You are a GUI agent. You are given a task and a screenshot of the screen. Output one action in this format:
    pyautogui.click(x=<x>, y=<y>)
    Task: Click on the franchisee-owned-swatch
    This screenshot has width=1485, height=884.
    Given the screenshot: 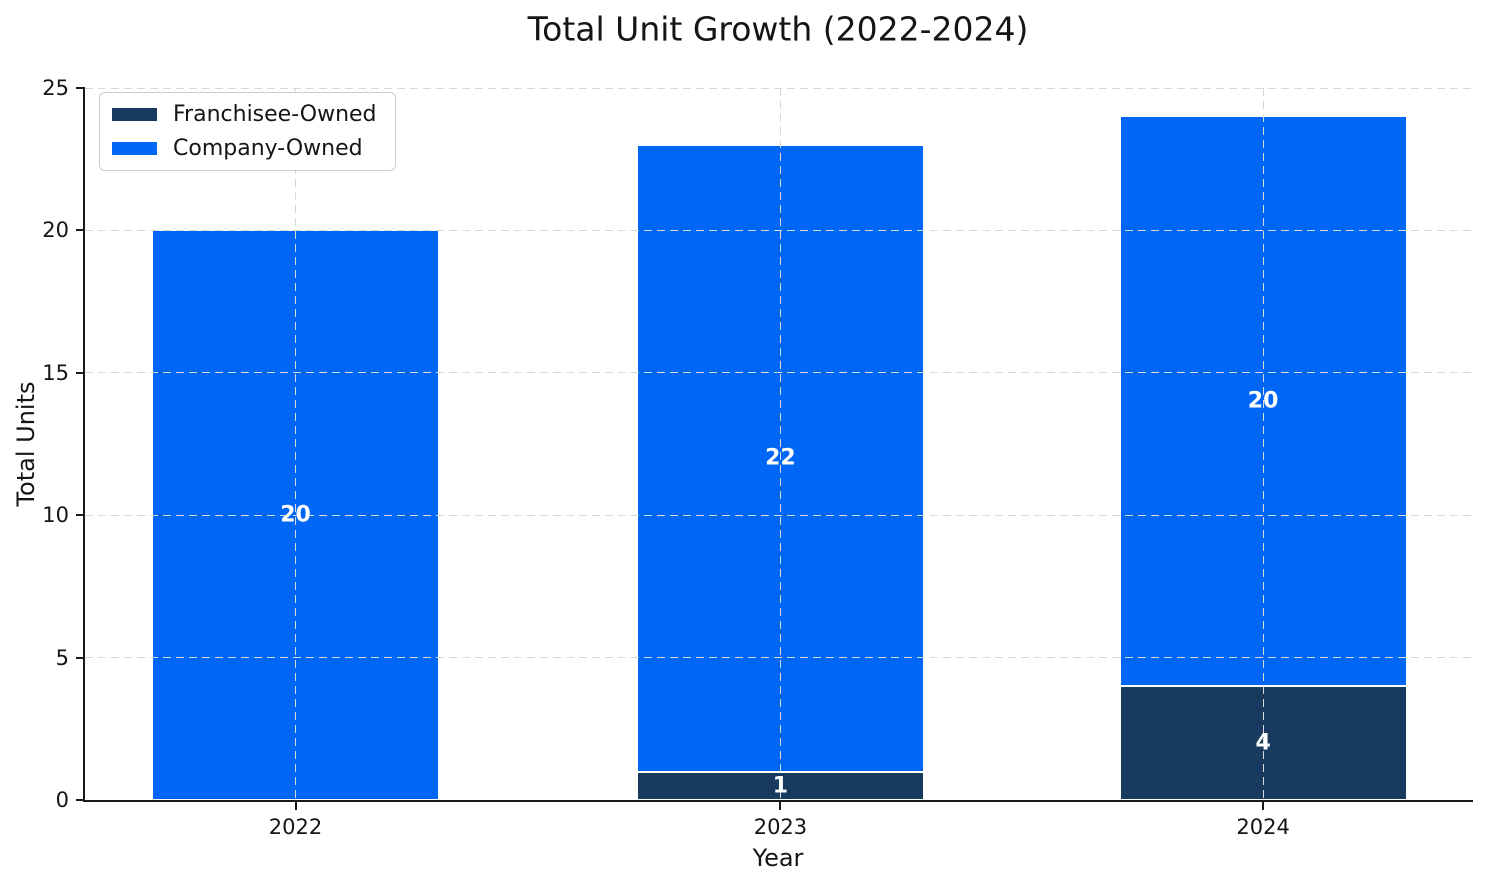 What is the action you would take?
    pyautogui.click(x=134, y=114)
    